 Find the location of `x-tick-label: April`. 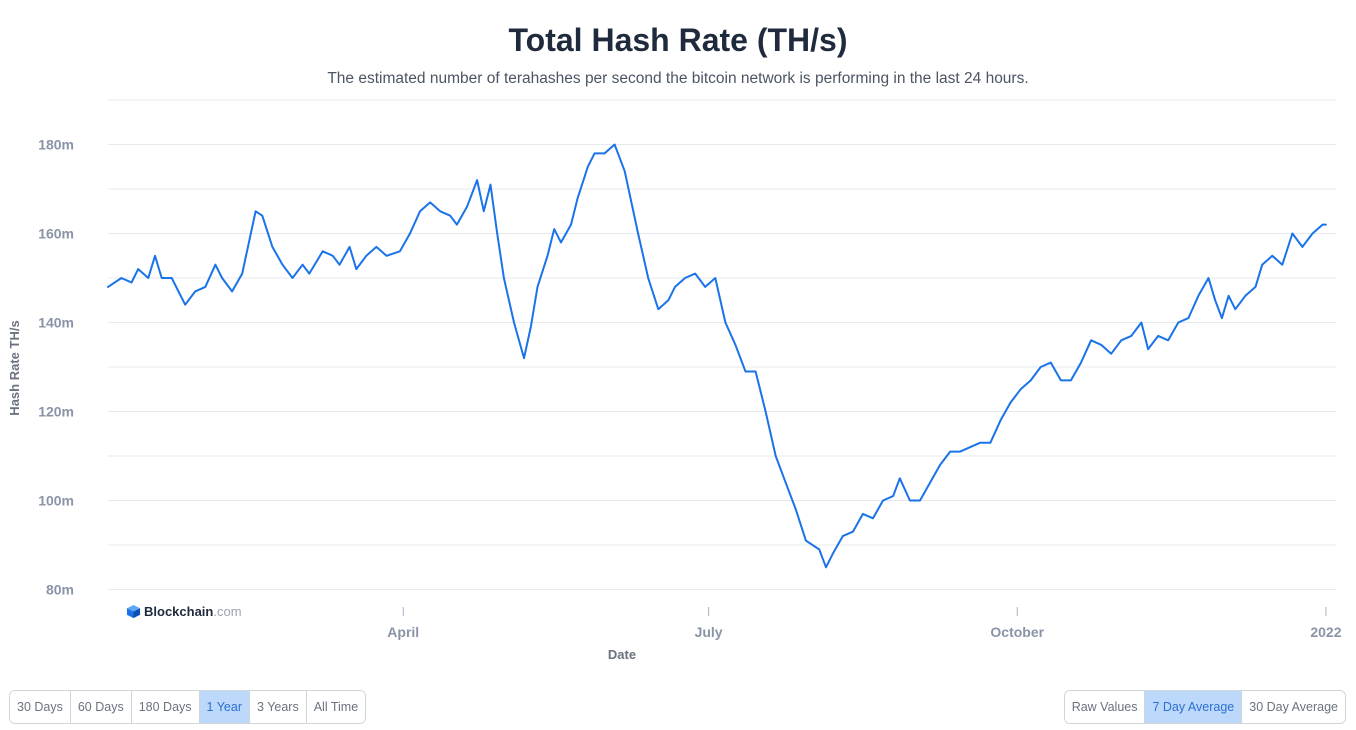

x-tick-label: April is located at coordinates (403, 632).